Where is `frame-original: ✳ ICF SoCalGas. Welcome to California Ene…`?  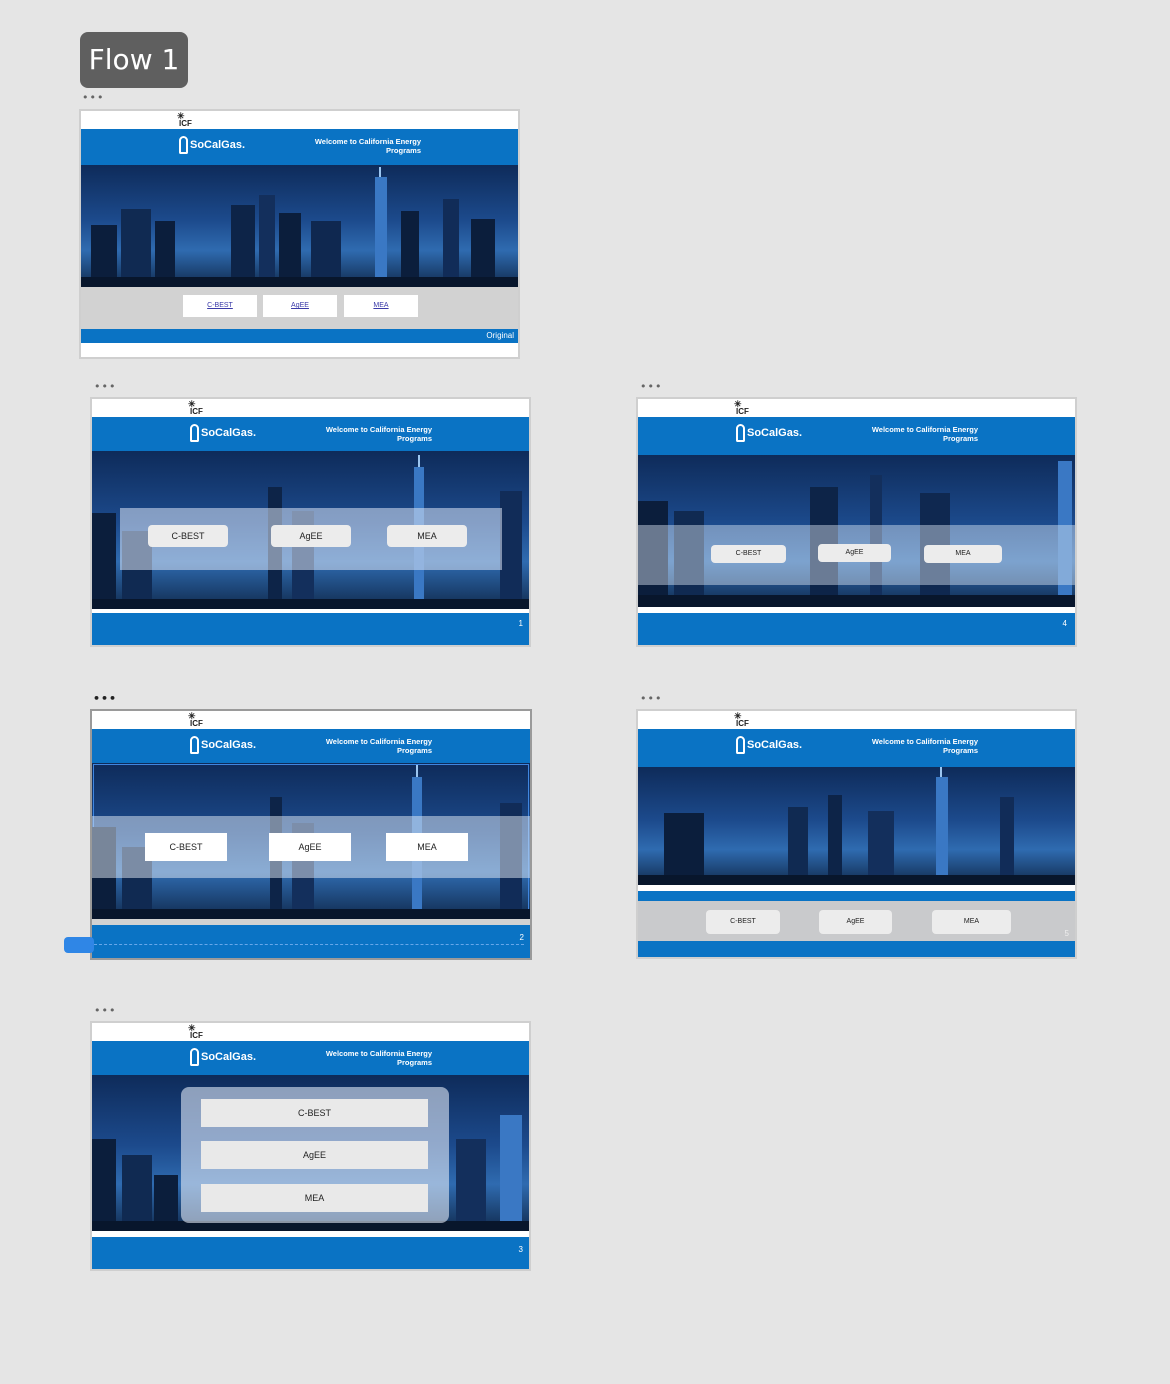 frame-original: ✳ ICF SoCalGas. Welcome to California Ene… is located at coordinates (299, 234).